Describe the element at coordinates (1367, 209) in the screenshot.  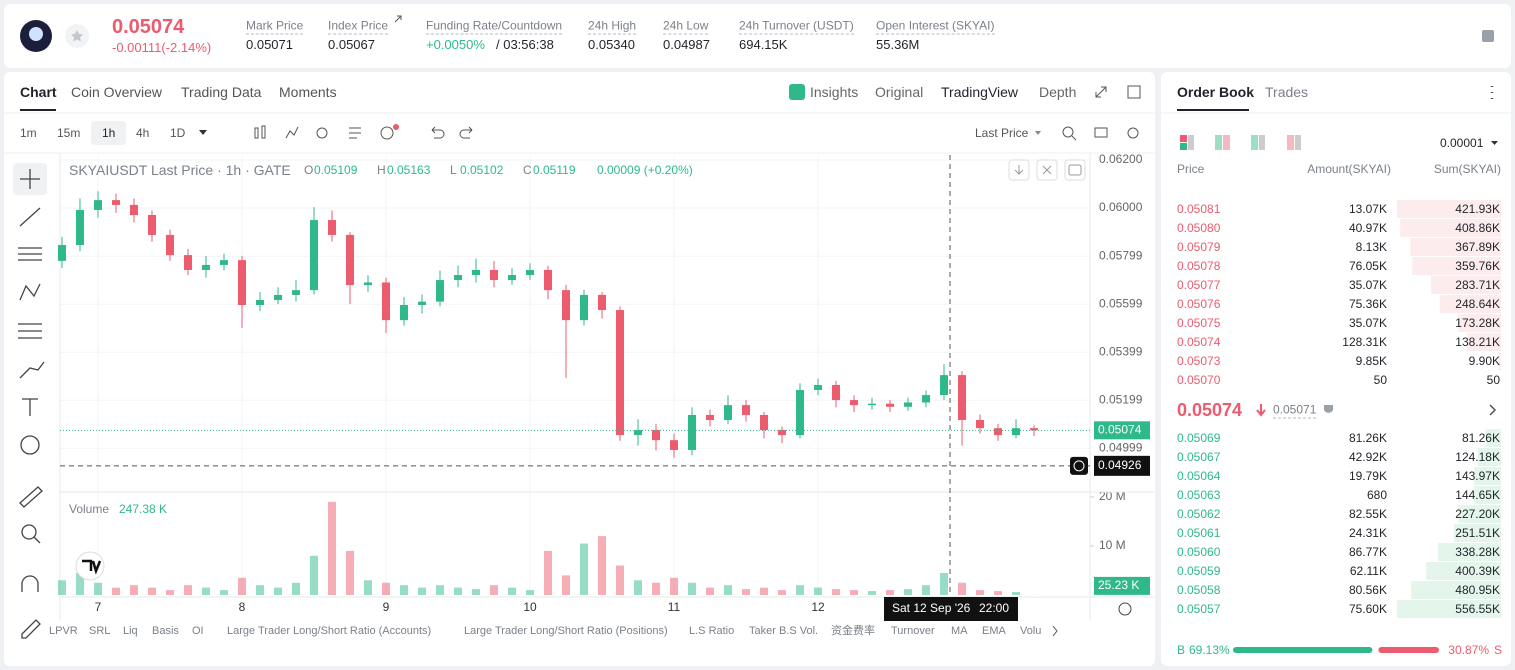
I see `book-amount: 13.07K` at that location.